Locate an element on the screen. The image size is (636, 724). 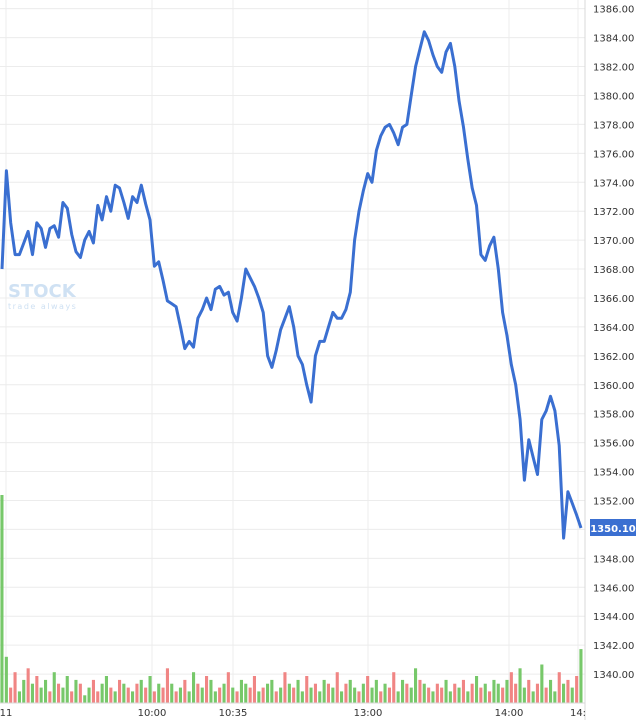
x-tick-label: 14:00 is located at coordinates (509, 713).